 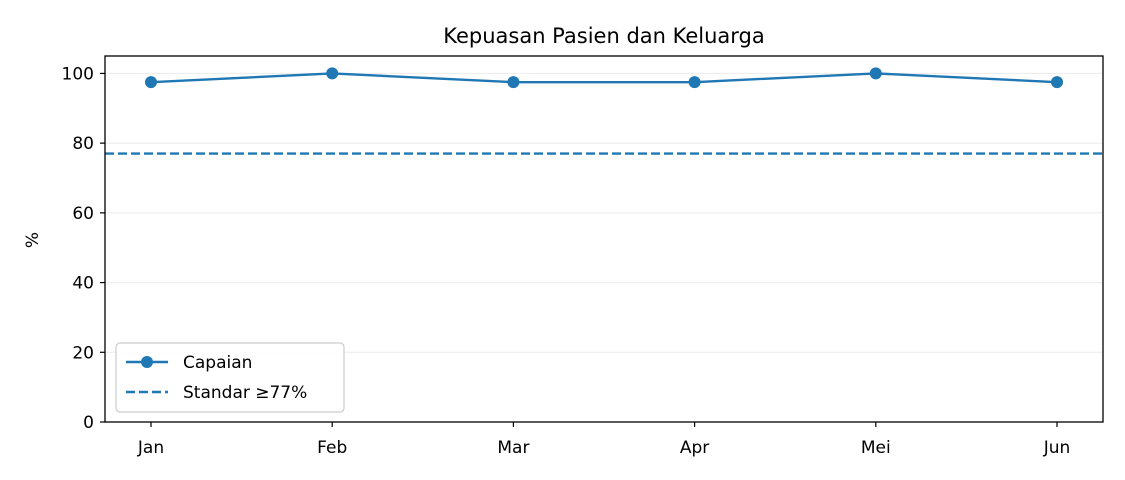 I want to click on legend-box, so click(x=230, y=377).